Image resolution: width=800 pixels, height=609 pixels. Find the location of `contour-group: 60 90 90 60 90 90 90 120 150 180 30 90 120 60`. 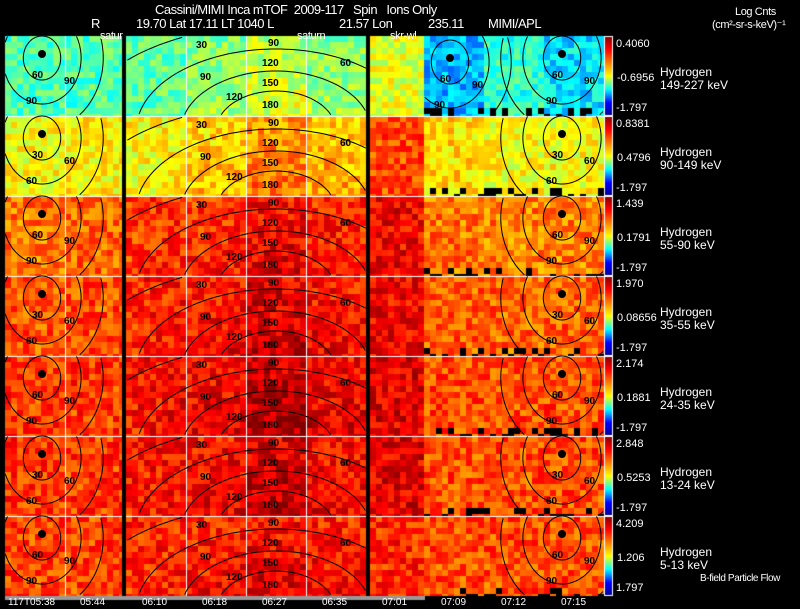

contour-group: 60 90 90 60 90 90 90 120 150 180 30 90 120 60 is located at coordinates (304, 555).